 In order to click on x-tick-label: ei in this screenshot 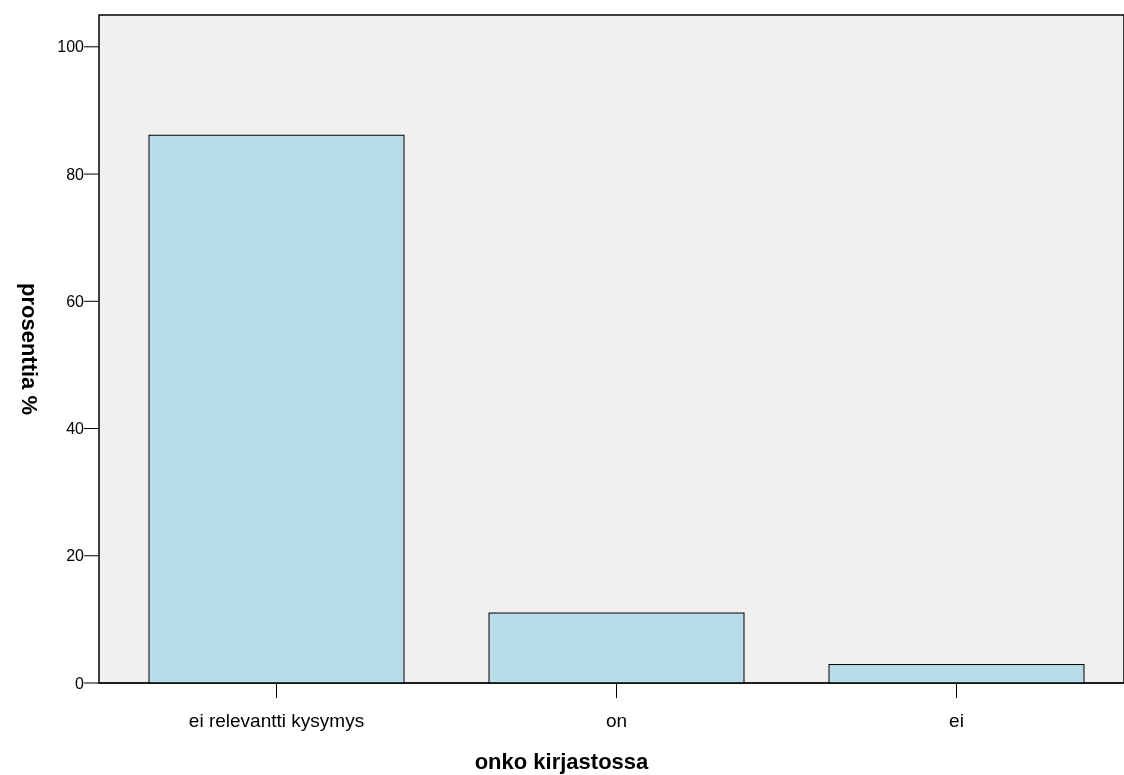, I will do `click(956, 720)`.